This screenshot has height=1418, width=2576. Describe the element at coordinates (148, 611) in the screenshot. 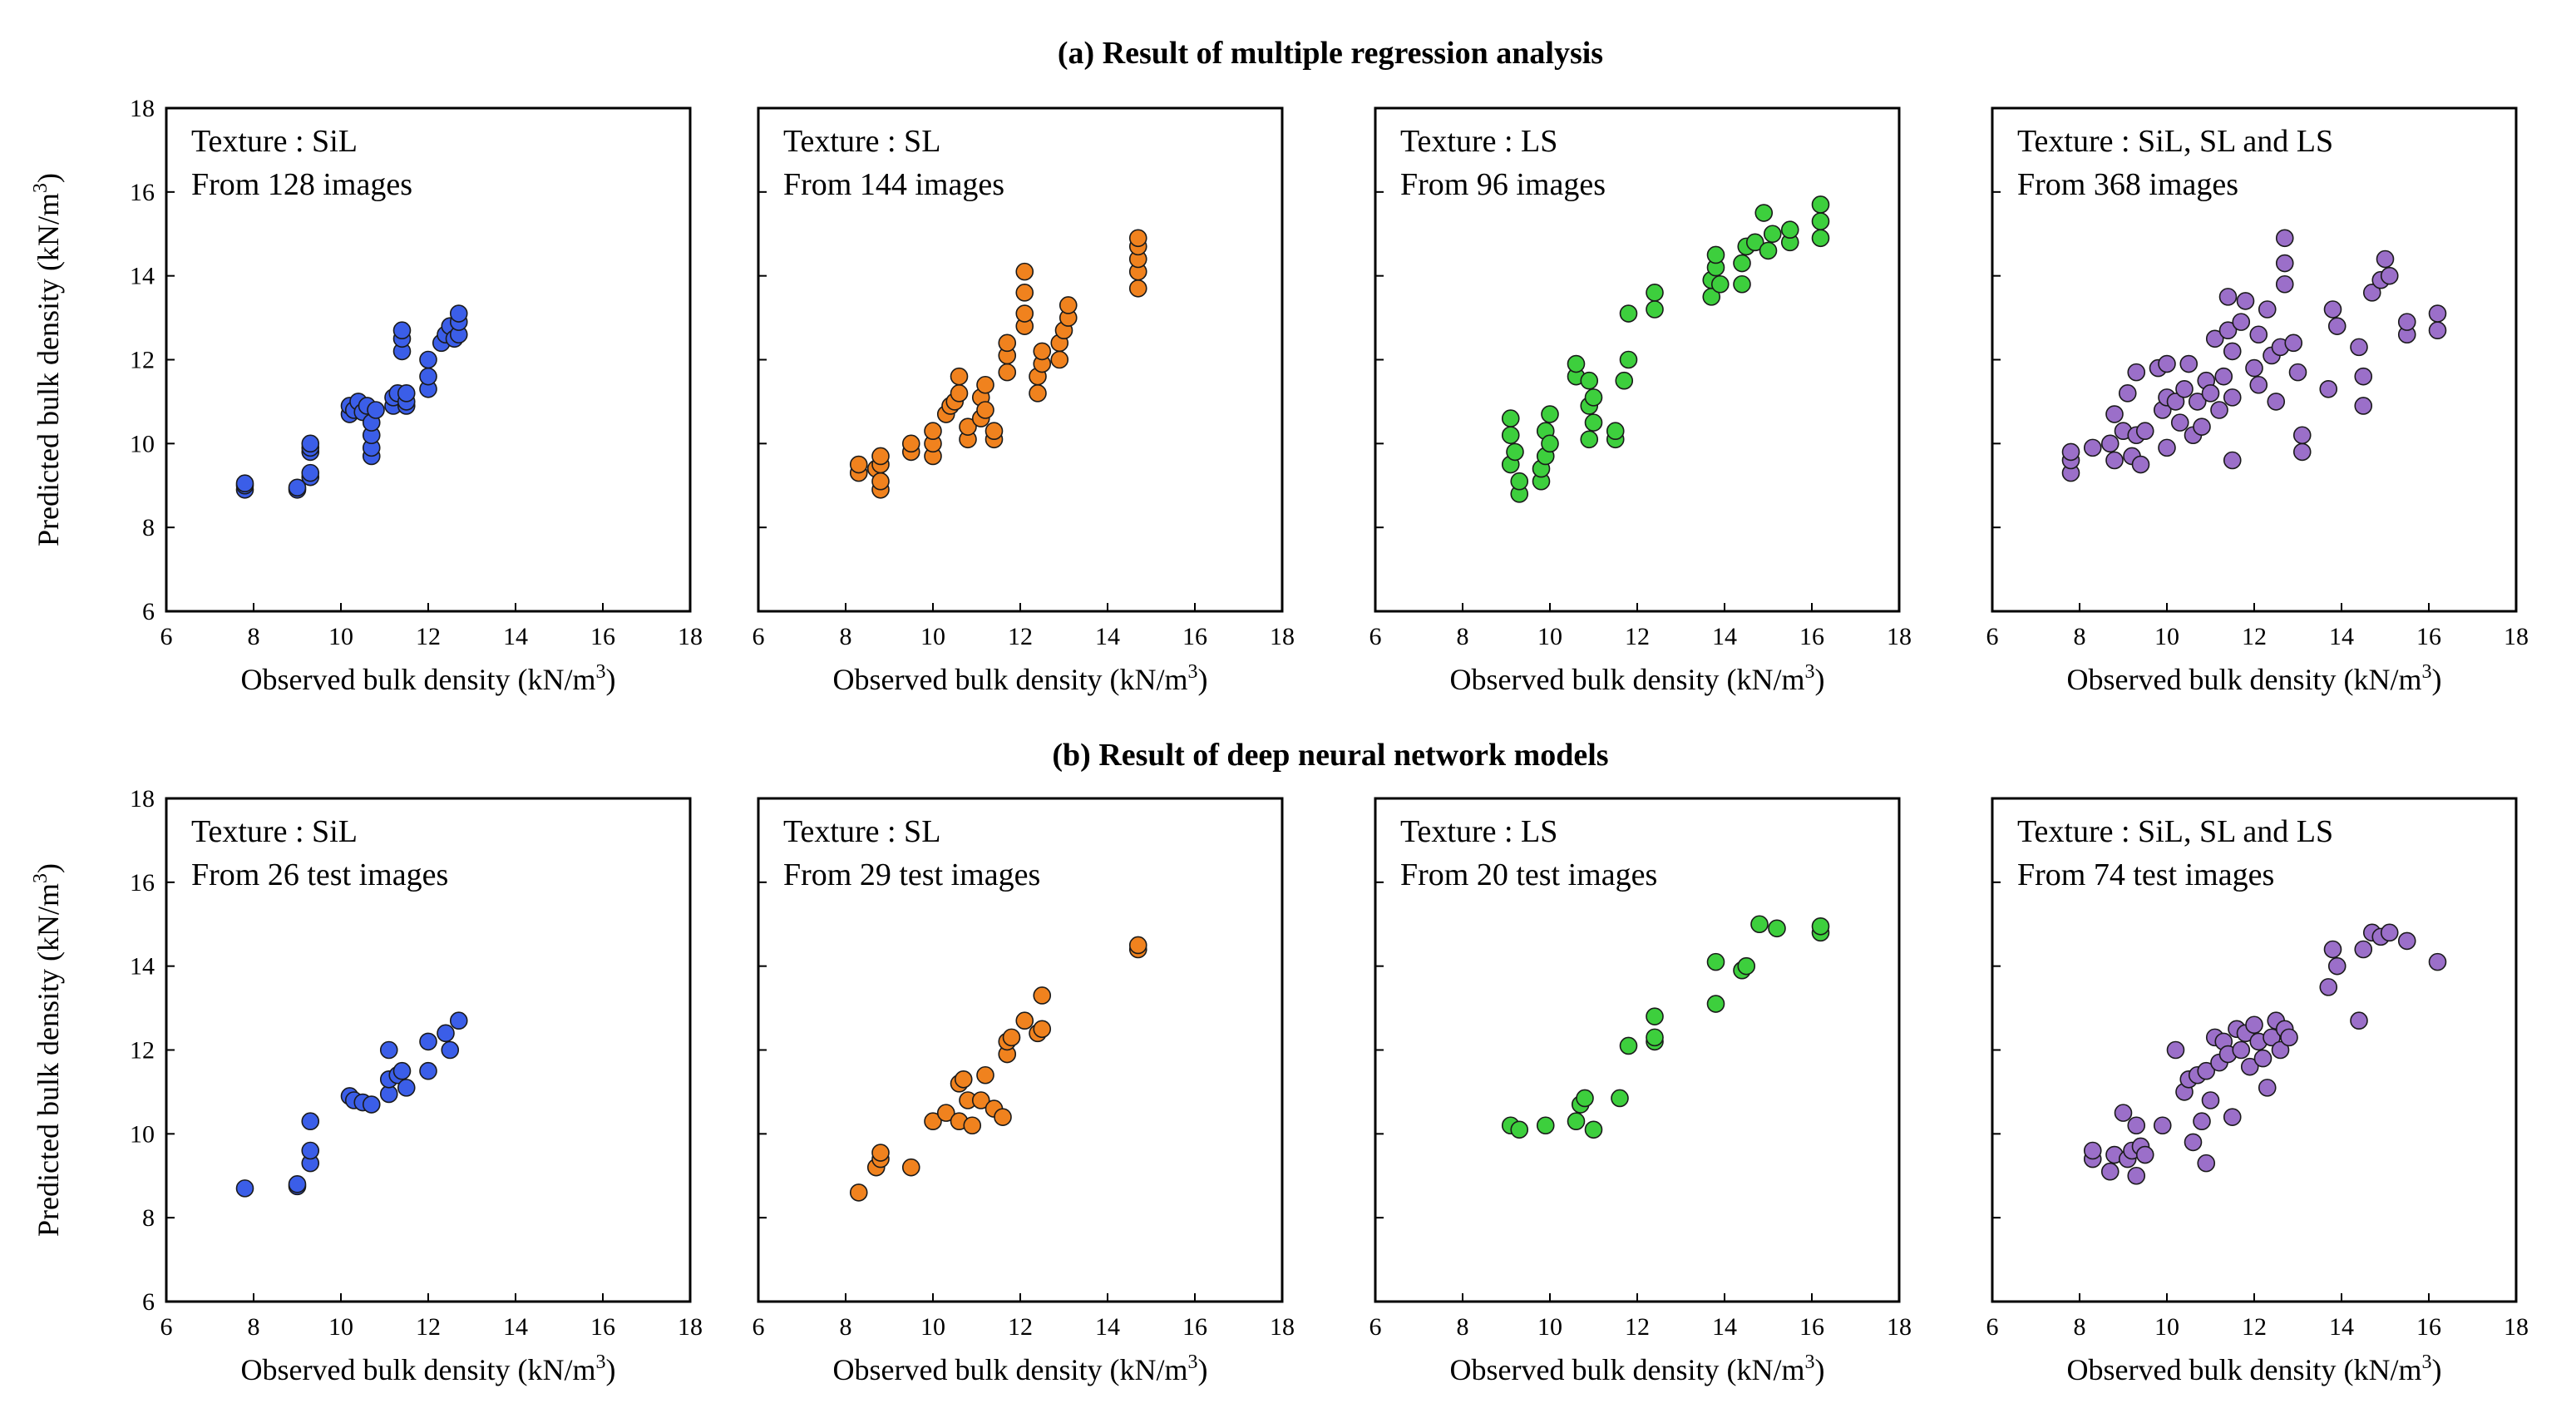

I see `y-tick-label: 6` at that location.